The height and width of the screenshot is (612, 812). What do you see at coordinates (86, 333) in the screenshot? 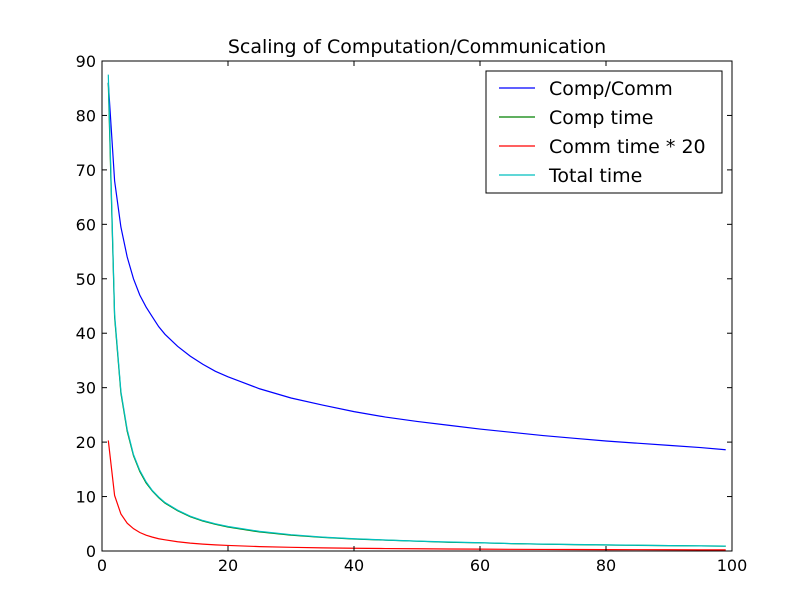
I see `y-tick-label: 40` at bounding box center [86, 333].